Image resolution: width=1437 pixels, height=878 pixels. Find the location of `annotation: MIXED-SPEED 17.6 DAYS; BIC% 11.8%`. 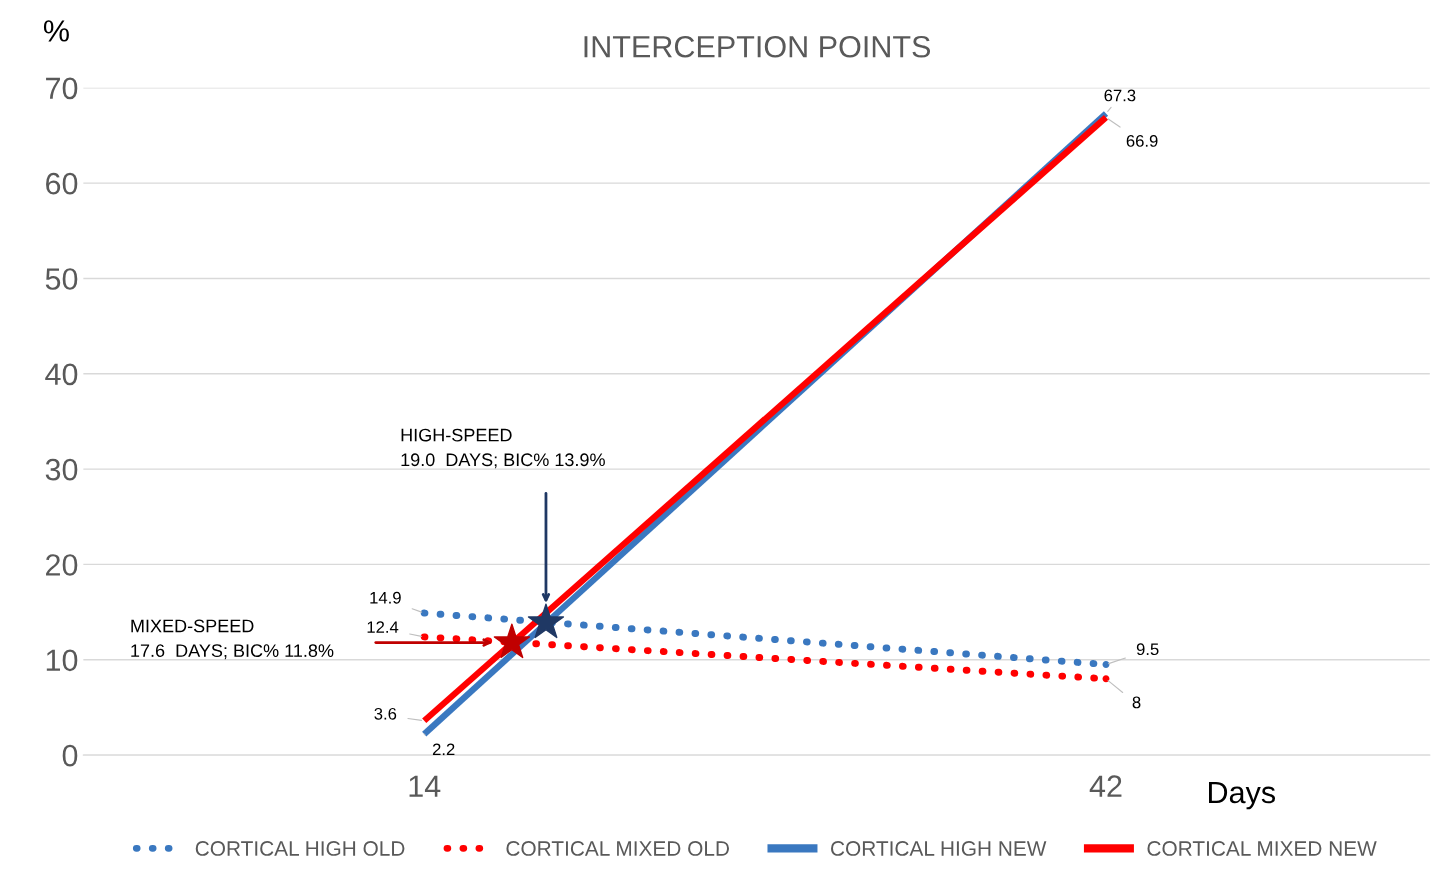

annotation: MIXED-SPEED 17.6 DAYS; BIC% 11.8% is located at coordinates (232, 639).